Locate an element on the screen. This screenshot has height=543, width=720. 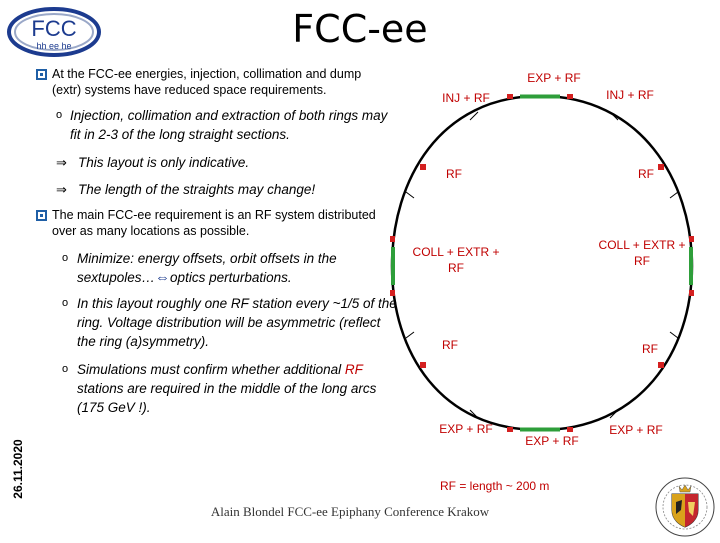
label-exp-rf-top: EXP + RF is located at coordinates (554, 78).